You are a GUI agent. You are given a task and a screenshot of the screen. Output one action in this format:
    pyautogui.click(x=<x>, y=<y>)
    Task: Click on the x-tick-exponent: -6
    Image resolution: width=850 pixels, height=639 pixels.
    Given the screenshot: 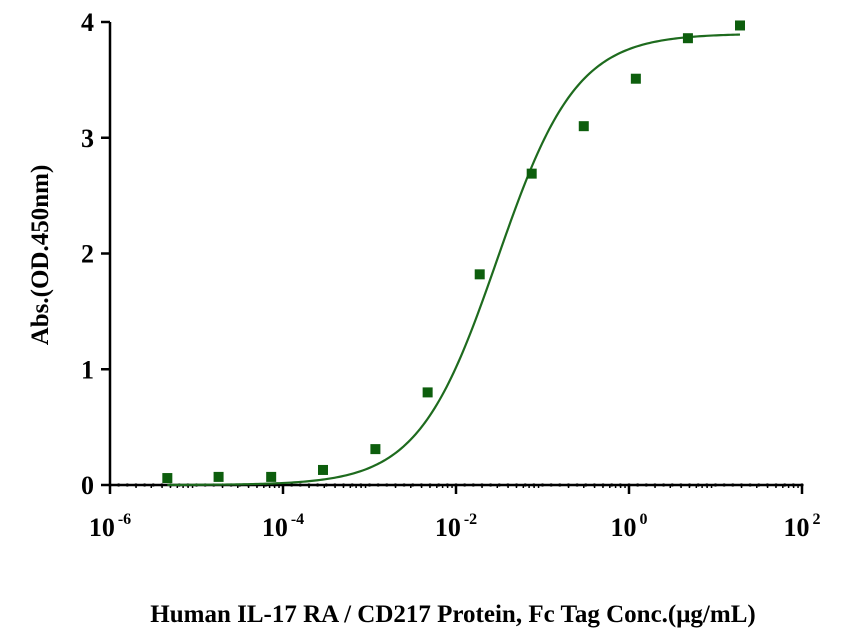 What is the action you would take?
    pyautogui.click(x=124, y=519)
    